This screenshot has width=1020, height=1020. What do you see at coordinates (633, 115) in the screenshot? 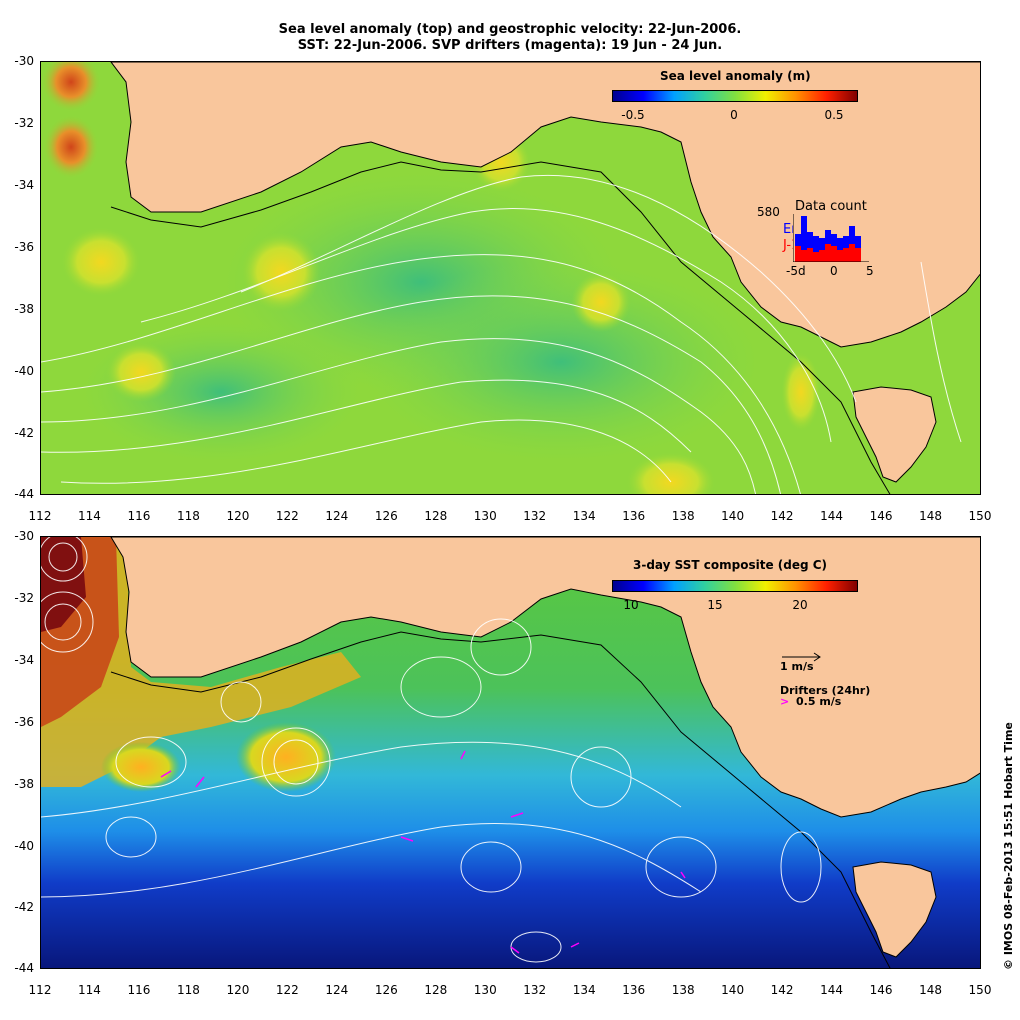
I see `sla-colorbar-tick: -0.5` at bounding box center [633, 115].